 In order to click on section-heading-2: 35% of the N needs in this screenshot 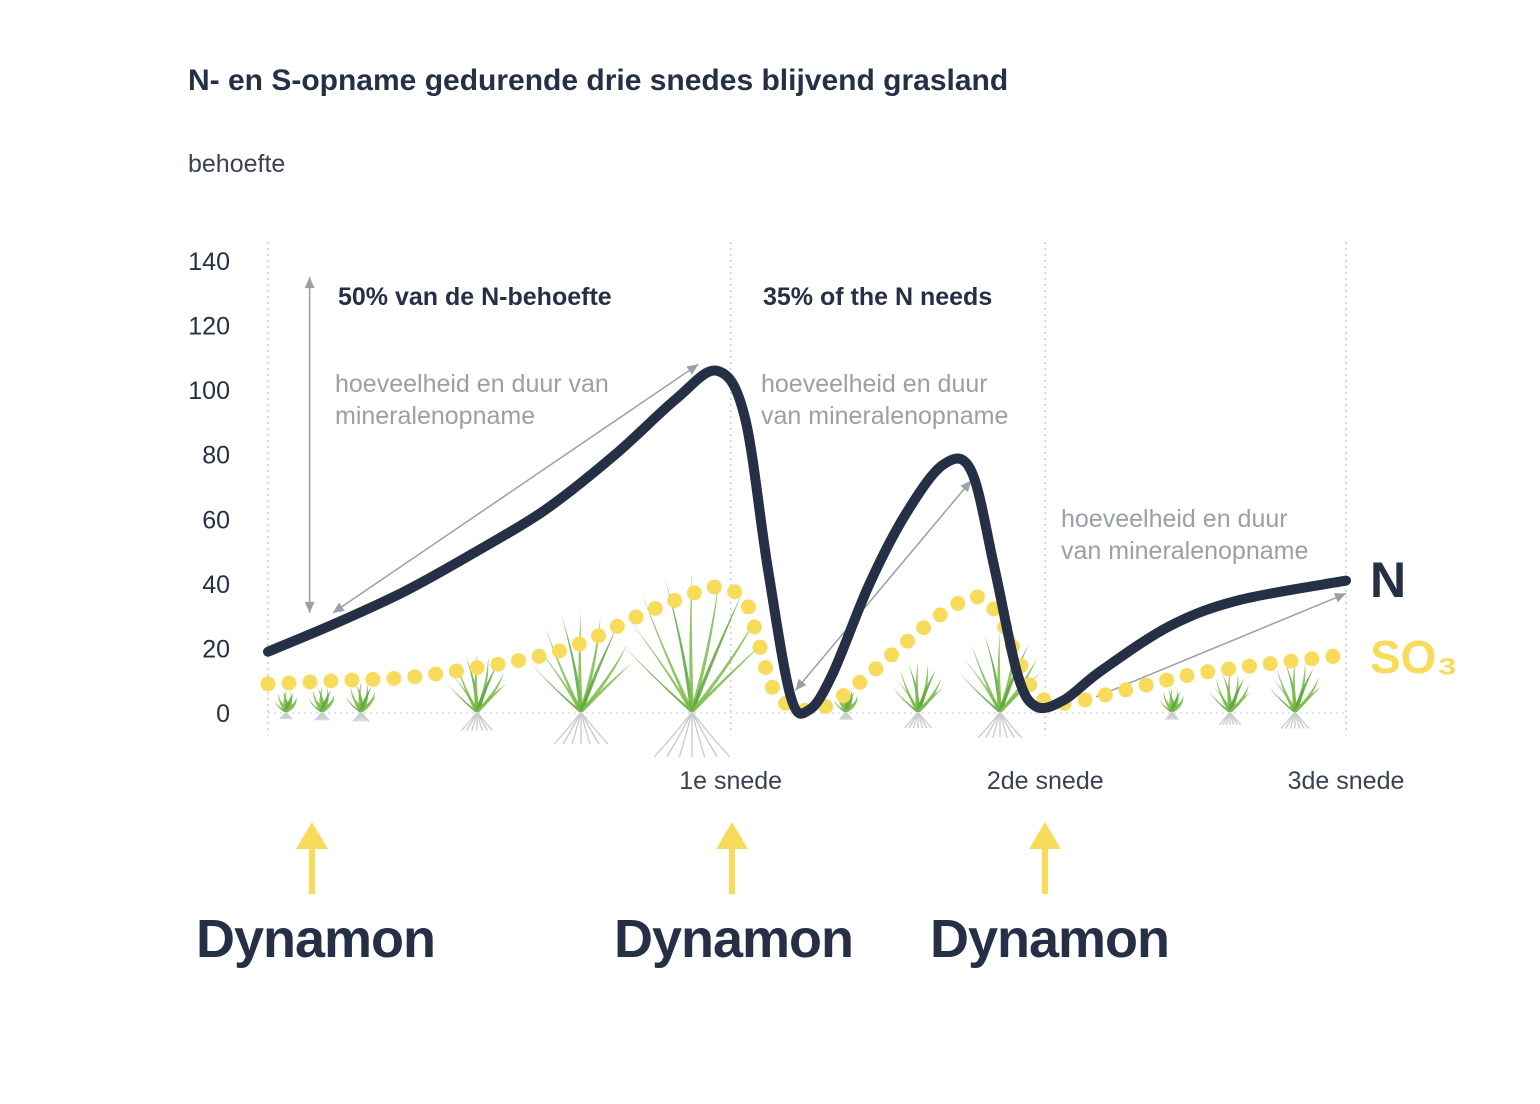, I will do `click(877, 297)`.